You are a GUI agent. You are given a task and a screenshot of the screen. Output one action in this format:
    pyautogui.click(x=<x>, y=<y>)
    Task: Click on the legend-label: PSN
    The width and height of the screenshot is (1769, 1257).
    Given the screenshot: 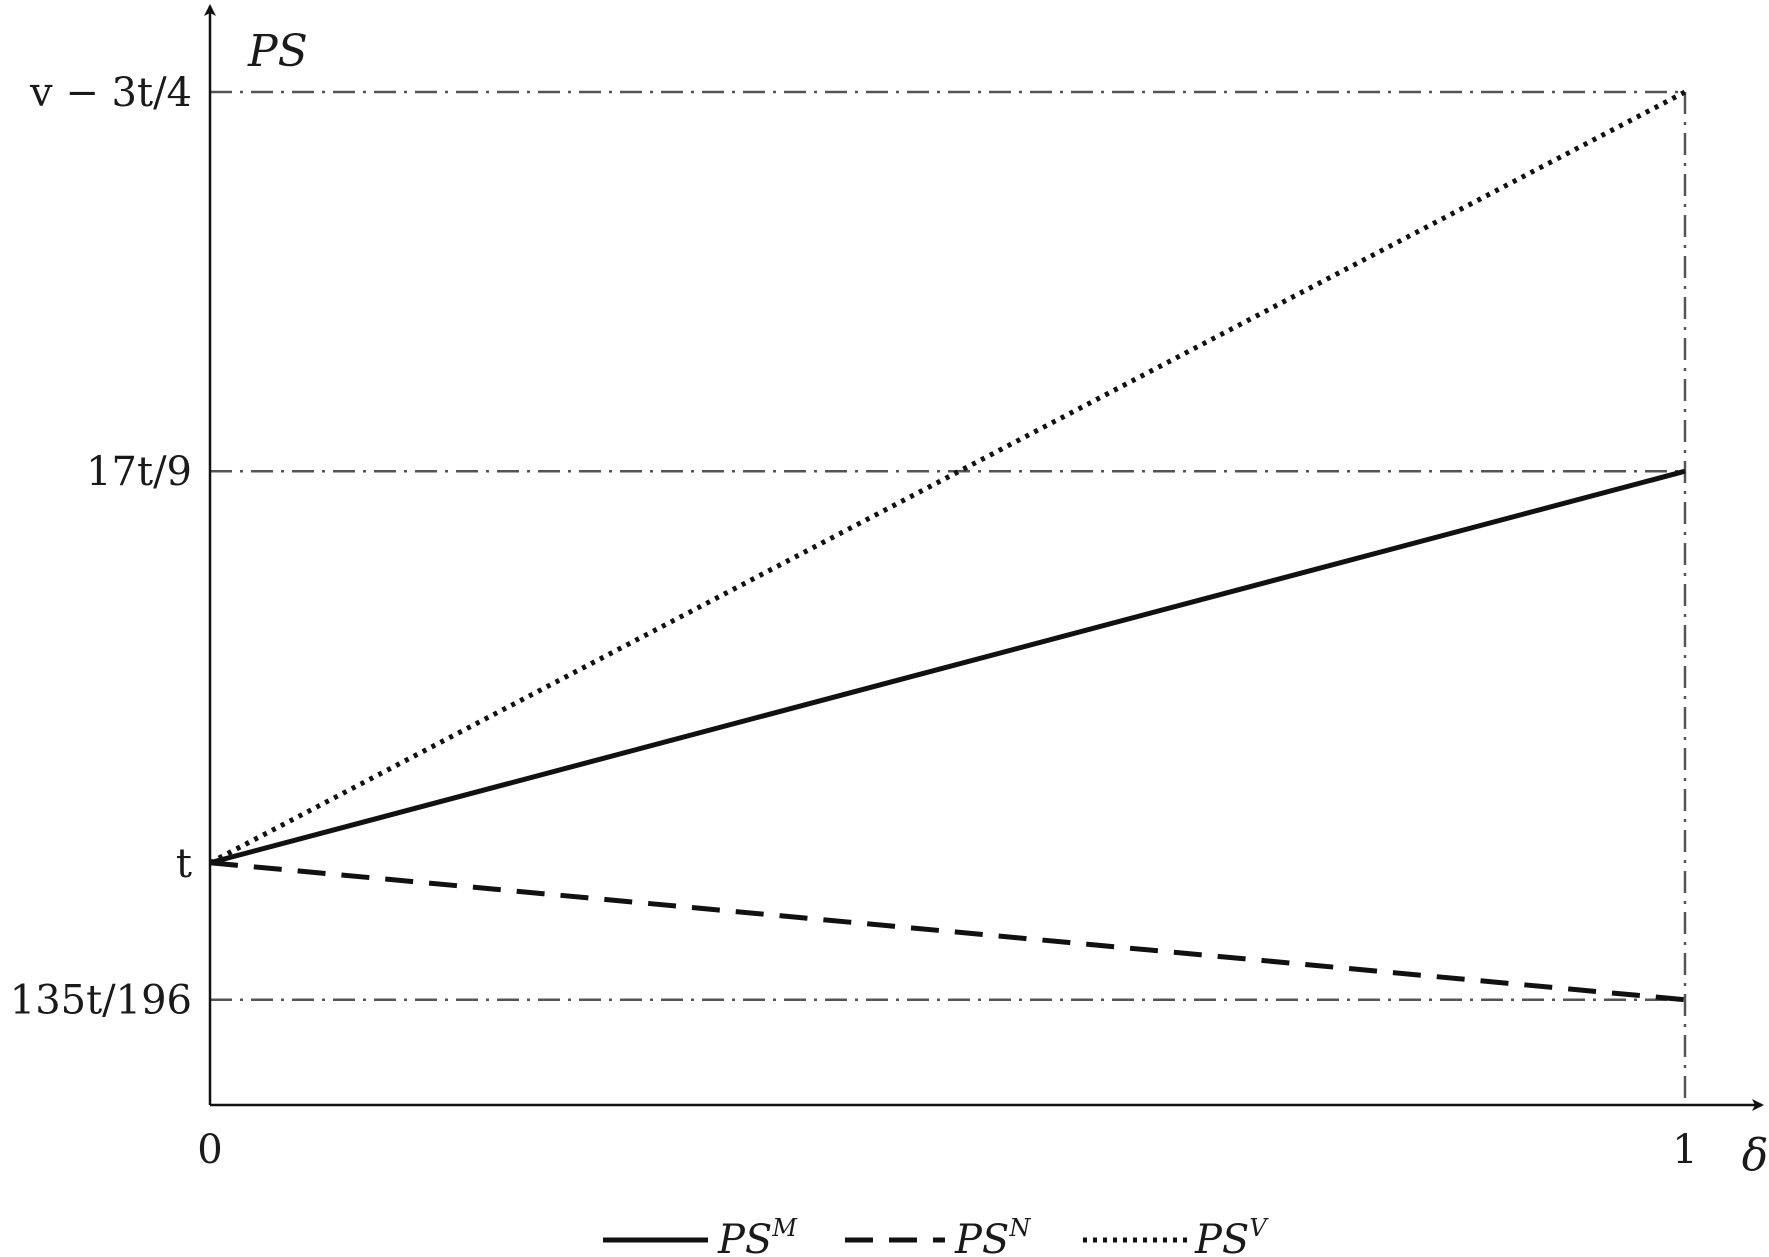 What is the action you would take?
    pyautogui.click(x=992, y=1235)
    